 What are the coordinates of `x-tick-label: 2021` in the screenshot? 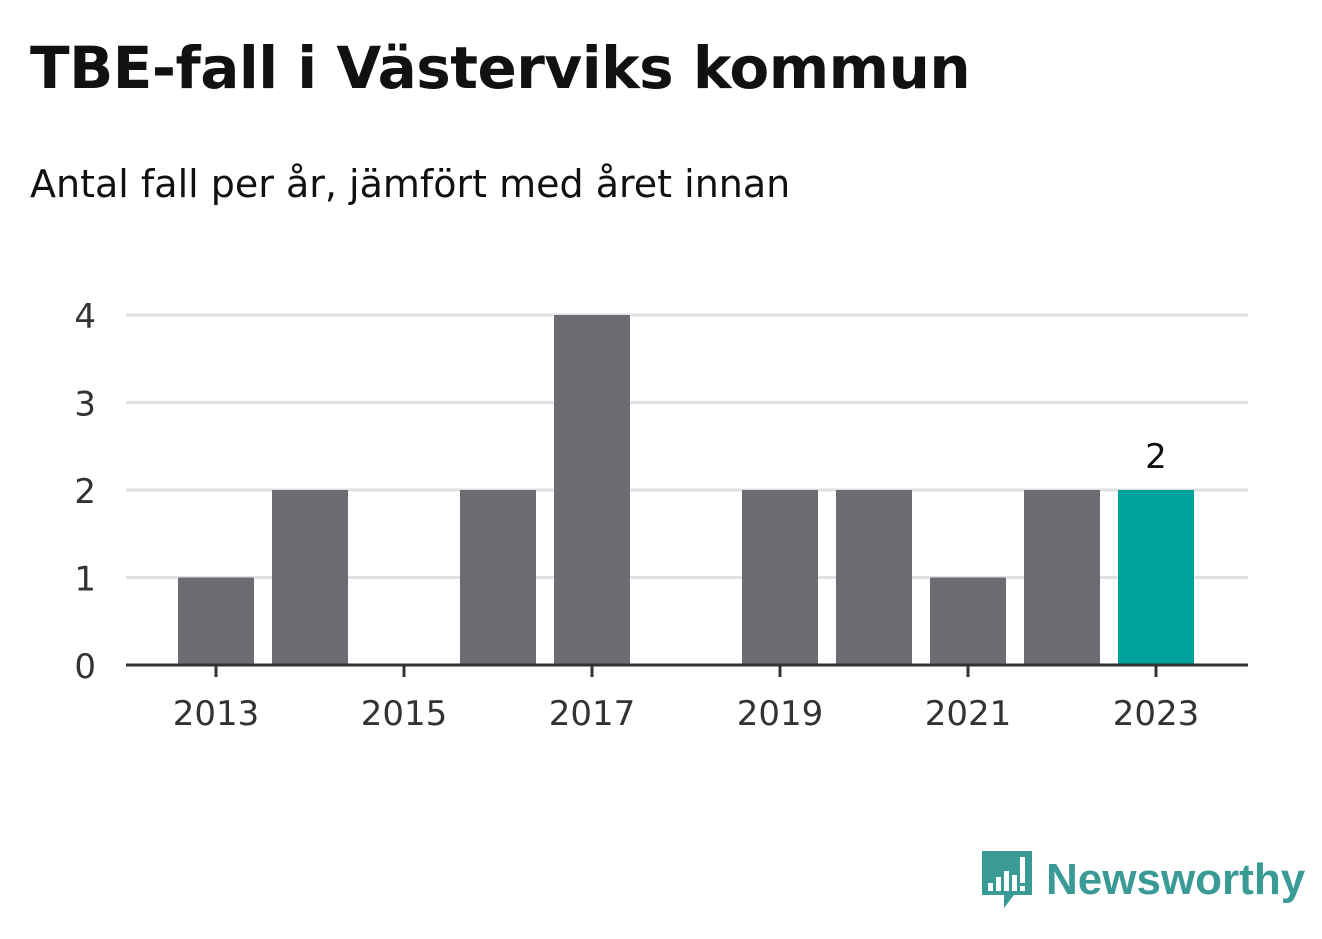 It's located at (968, 714).